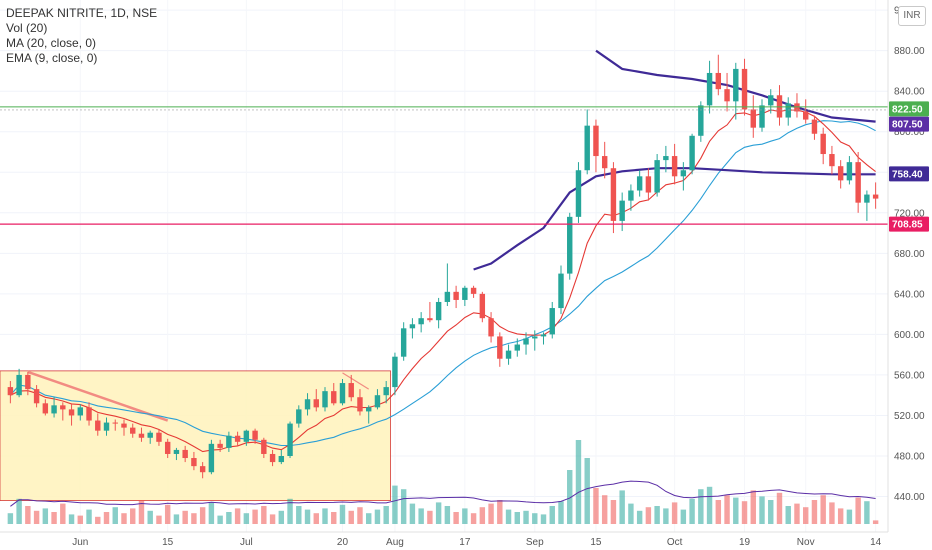 The height and width of the screenshot is (550, 932). I want to click on volume-indicator-label: Vol (20), so click(27, 28).